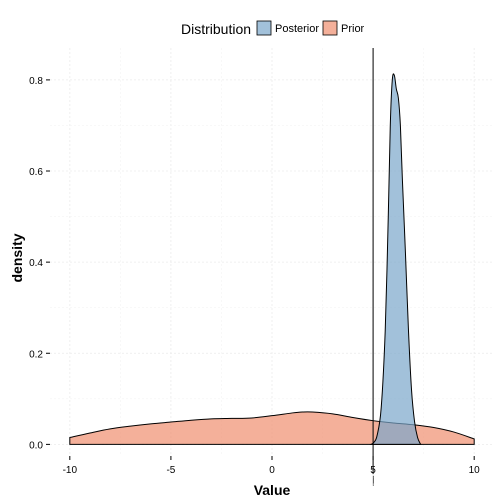 The width and height of the screenshot is (504, 504). What do you see at coordinates (297, 29) in the screenshot?
I see `legend-label-posterior: Posterior` at bounding box center [297, 29].